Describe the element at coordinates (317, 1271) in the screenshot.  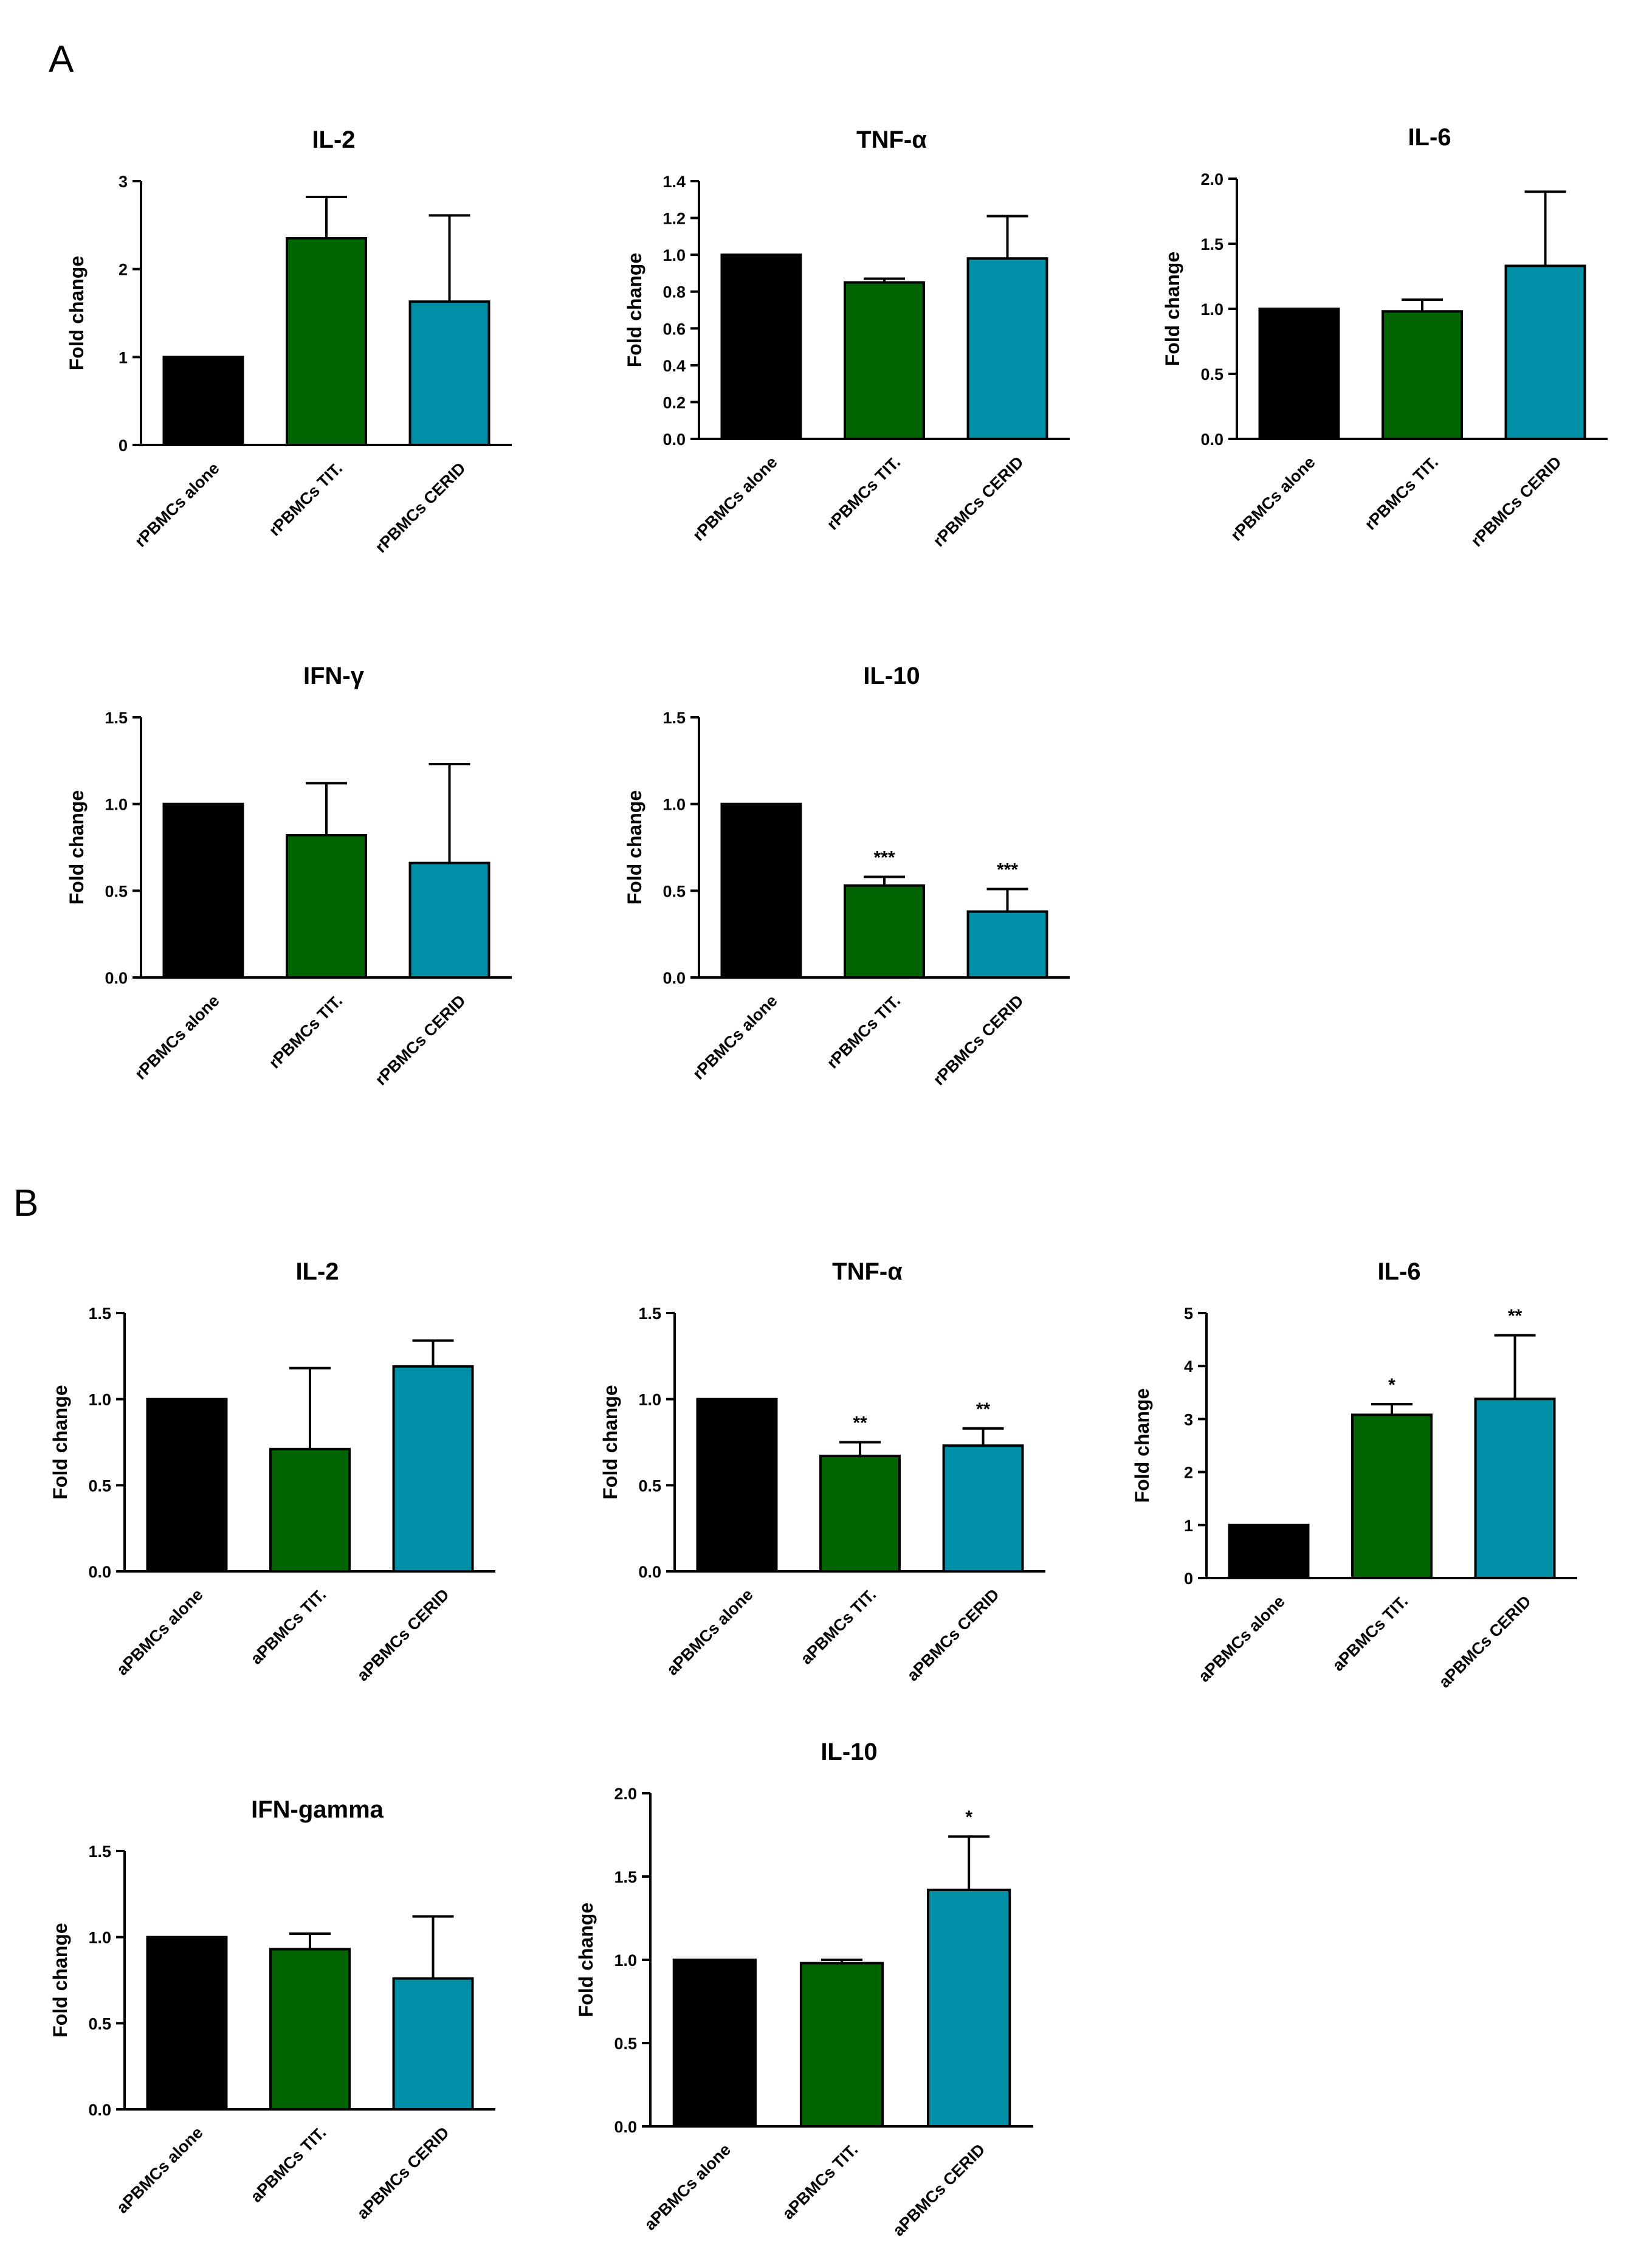
I see `chart-title: IL-2` at that location.